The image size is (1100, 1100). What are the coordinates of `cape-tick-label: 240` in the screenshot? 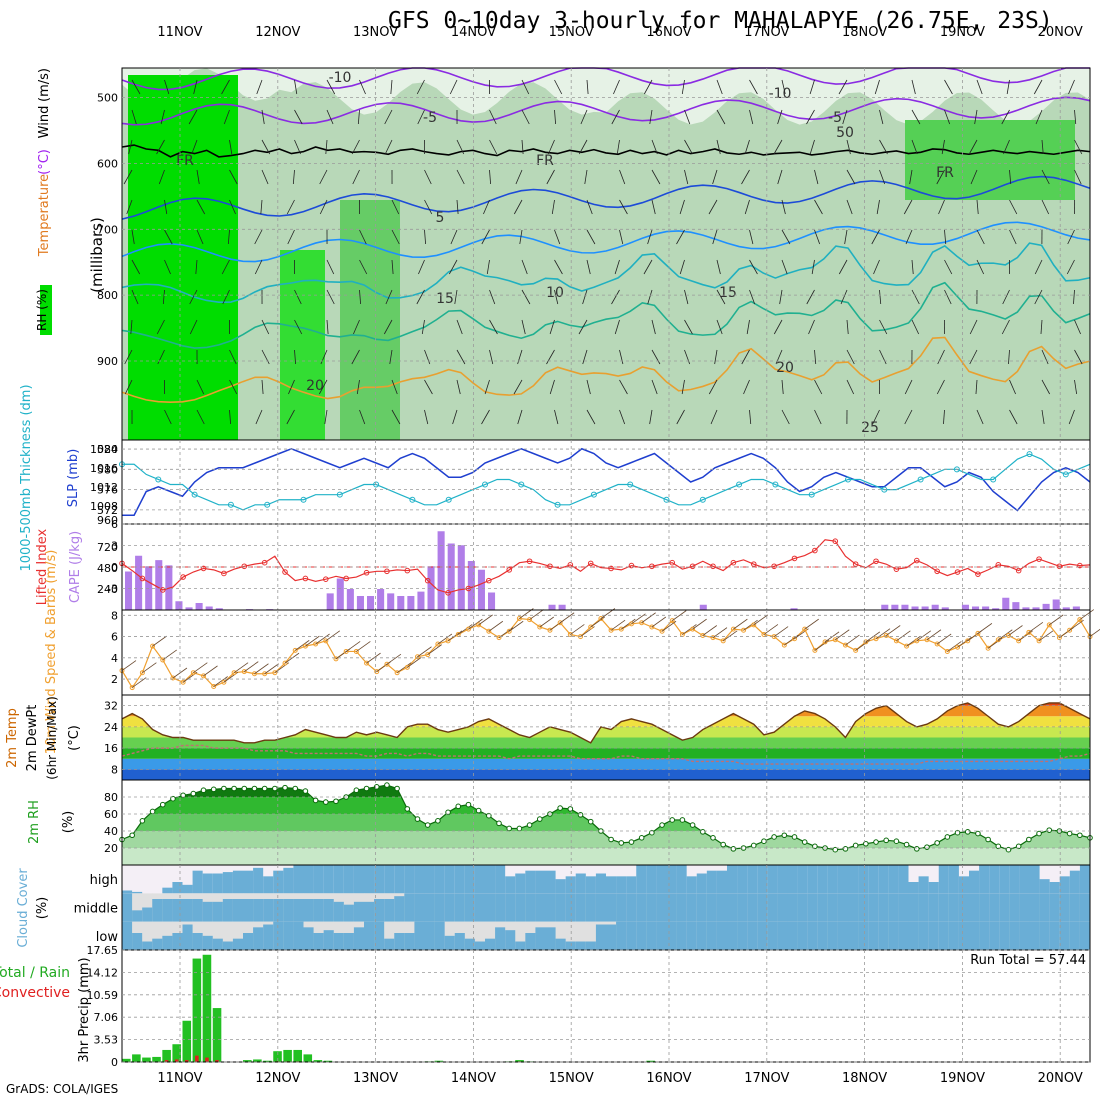 It's located at (107, 589).